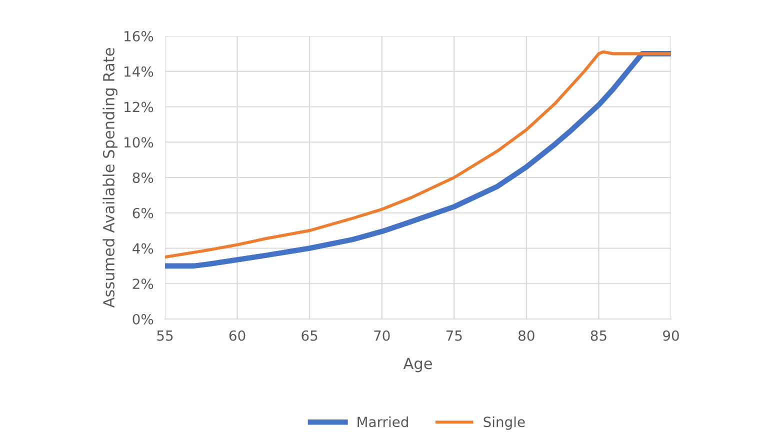 The height and width of the screenshot is (441, 769). Describe the element at coordinates (526, 335) in the screenshot. I see `x-tick-label: 80` at that location.